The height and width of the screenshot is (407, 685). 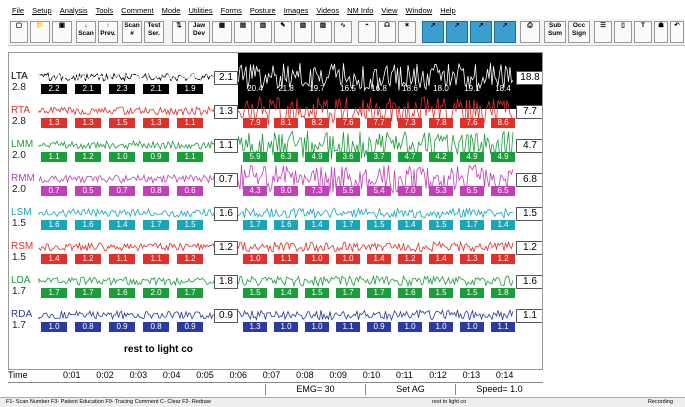 What do you see at coordinates (19, 189) in the screenshot?
I see `channel-scale: 2.0` at bounding box center [19, 189].